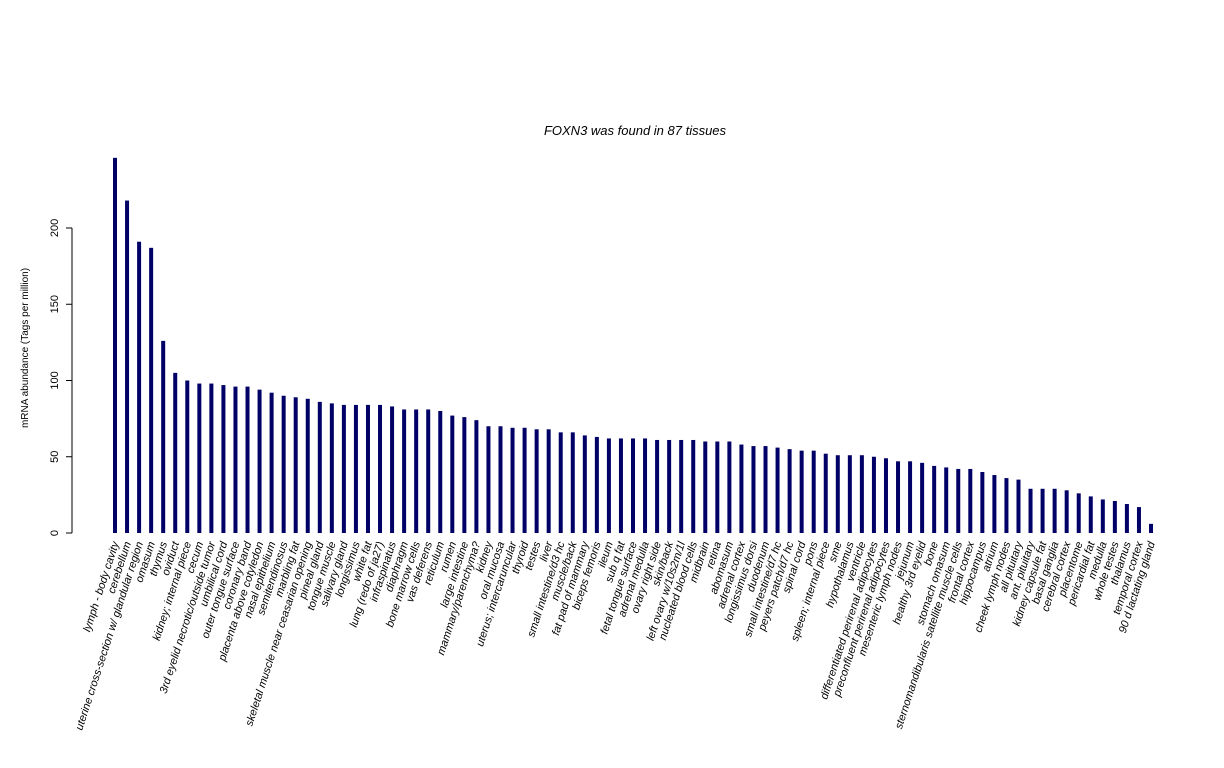 The width and height of the screenshot is (1224, 768). I want to click on chart-title: FOXN3 was found in 87 tissues, so click(635, 130).